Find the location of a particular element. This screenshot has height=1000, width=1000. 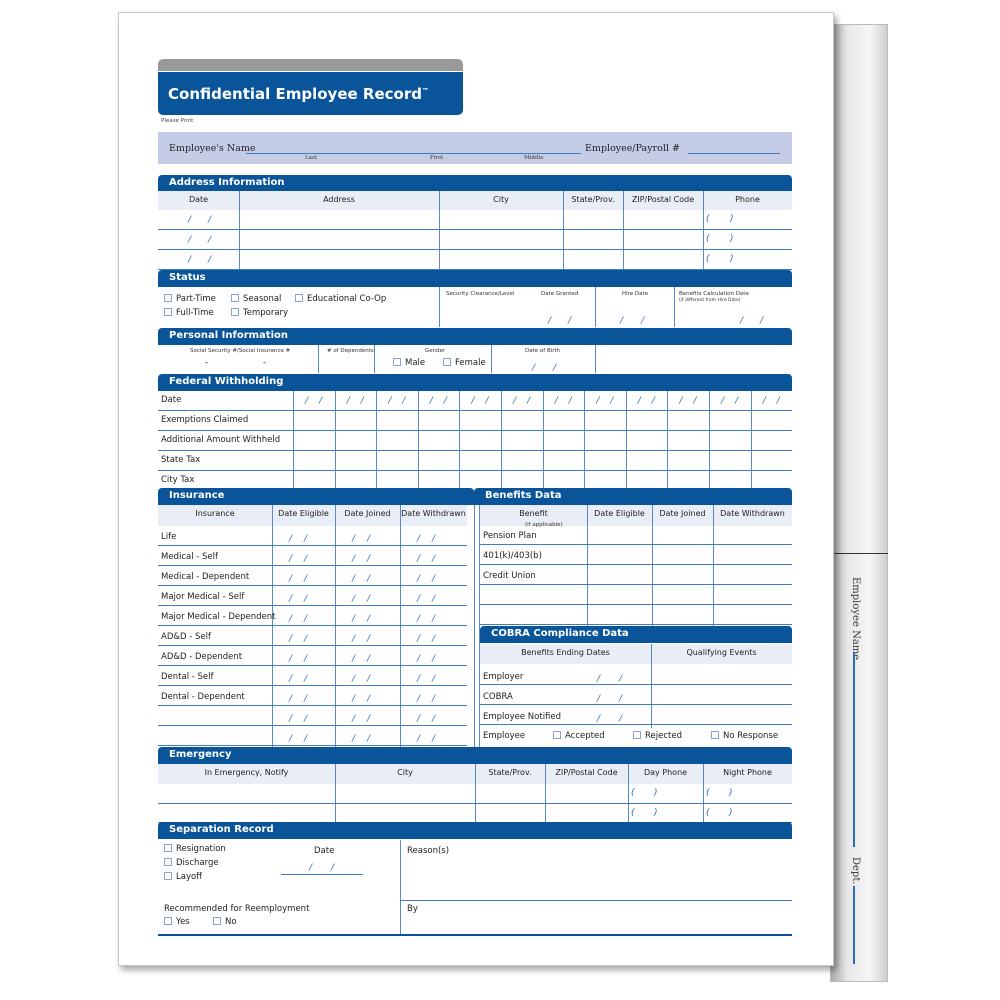

employee-name-field is located at coordinates (413, 153).